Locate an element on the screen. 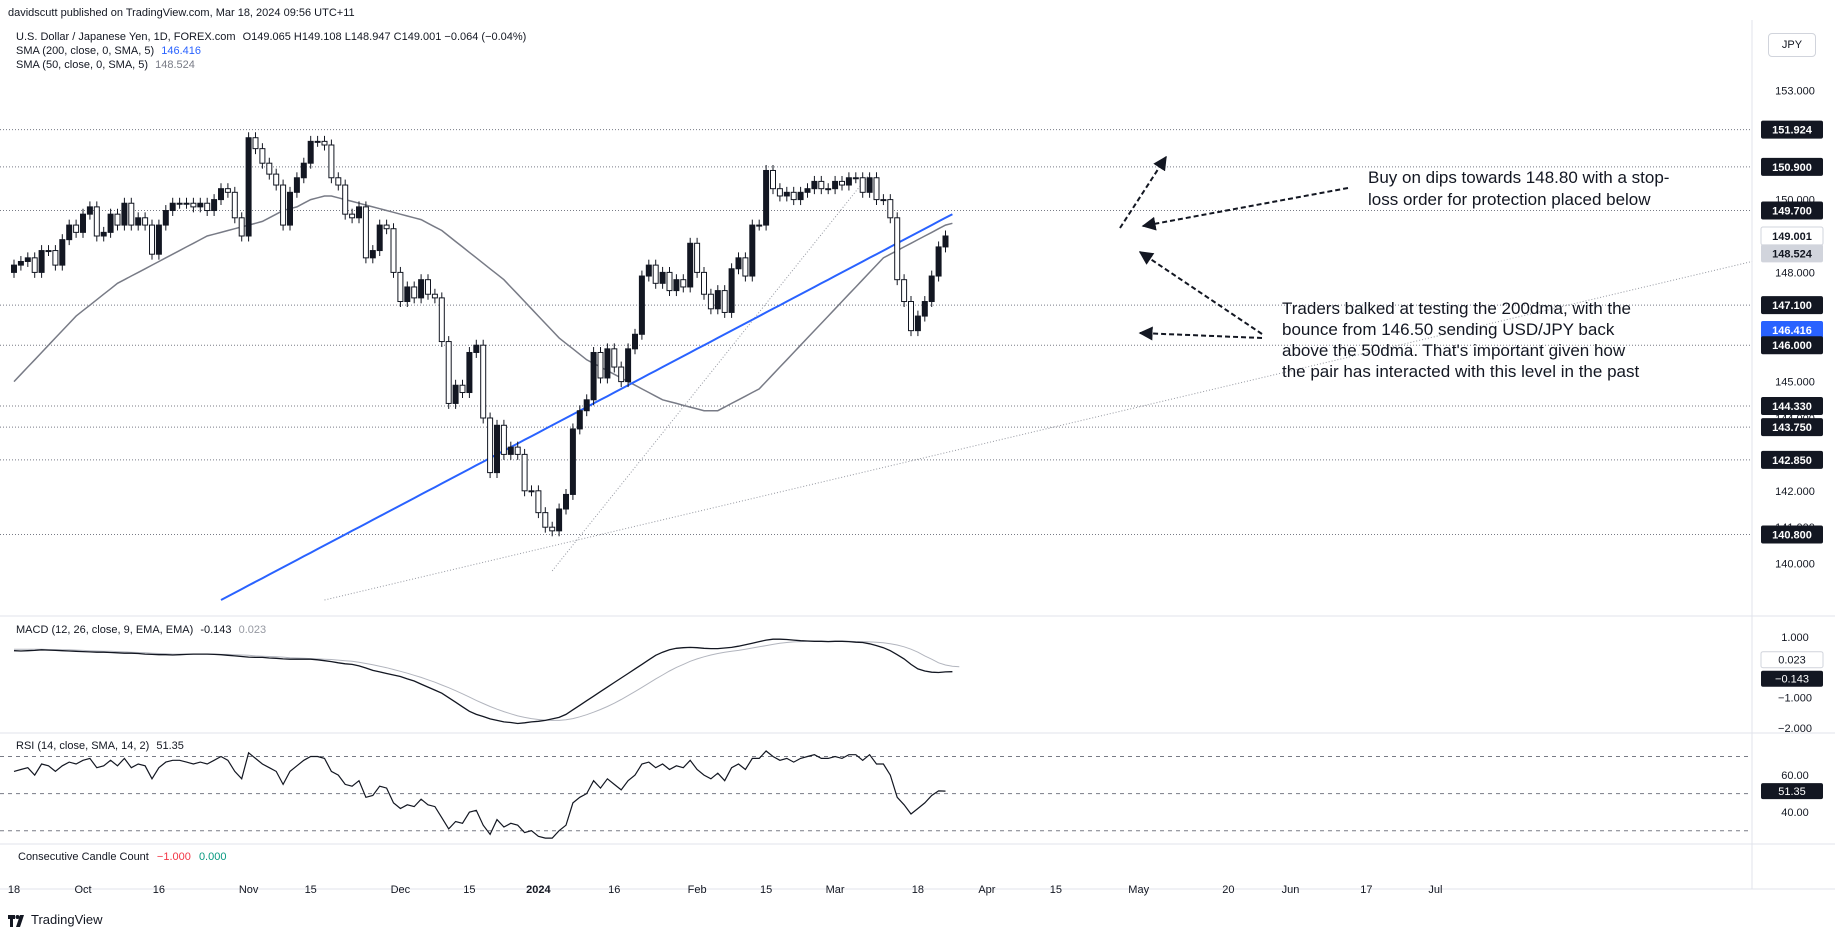  arrow-to-buy-zone is located at coordinates (1245, 209).